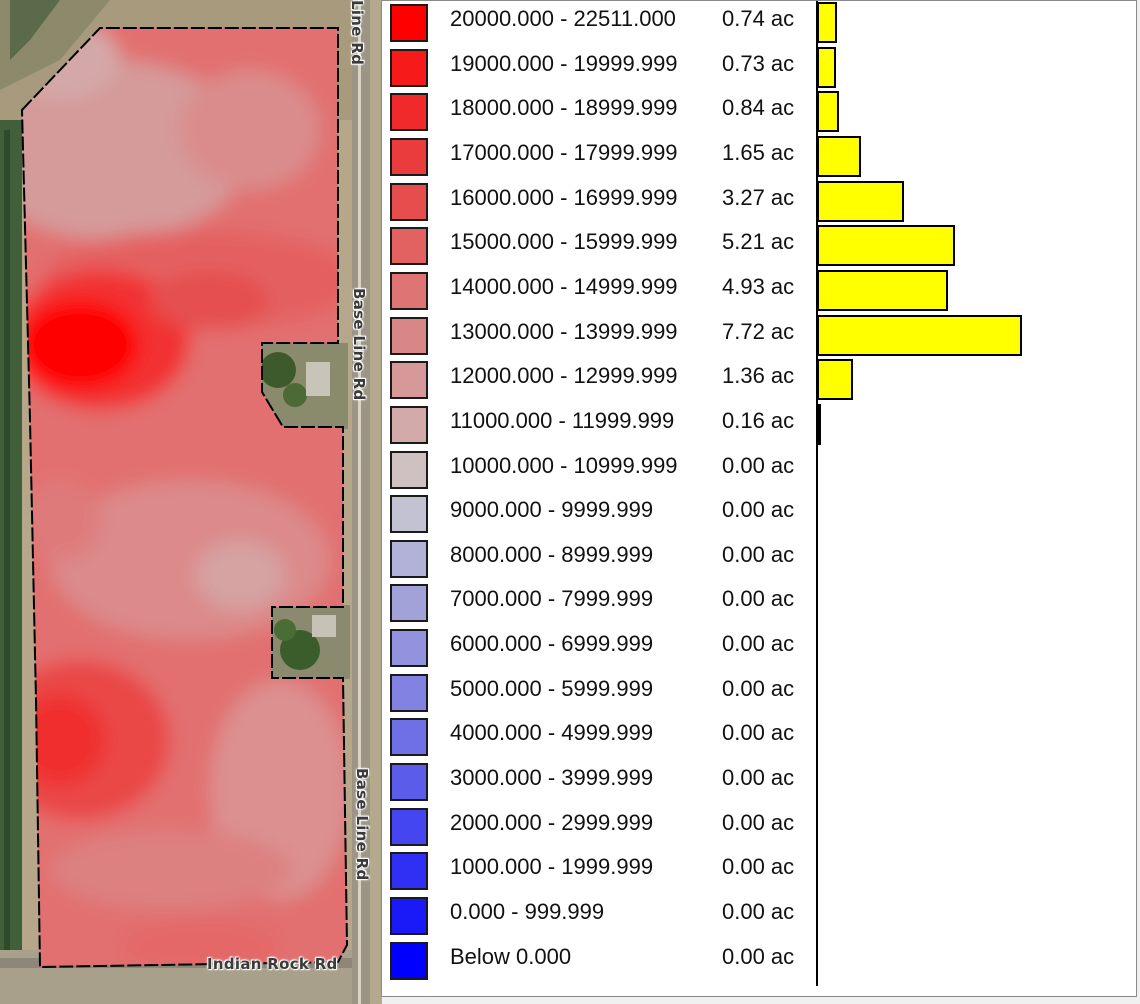 The width and height of the screenshot is (1140, 1004). I want to click on legend-row: 19000.000 - 19999.999 0.73 ac, so click(759, 68).